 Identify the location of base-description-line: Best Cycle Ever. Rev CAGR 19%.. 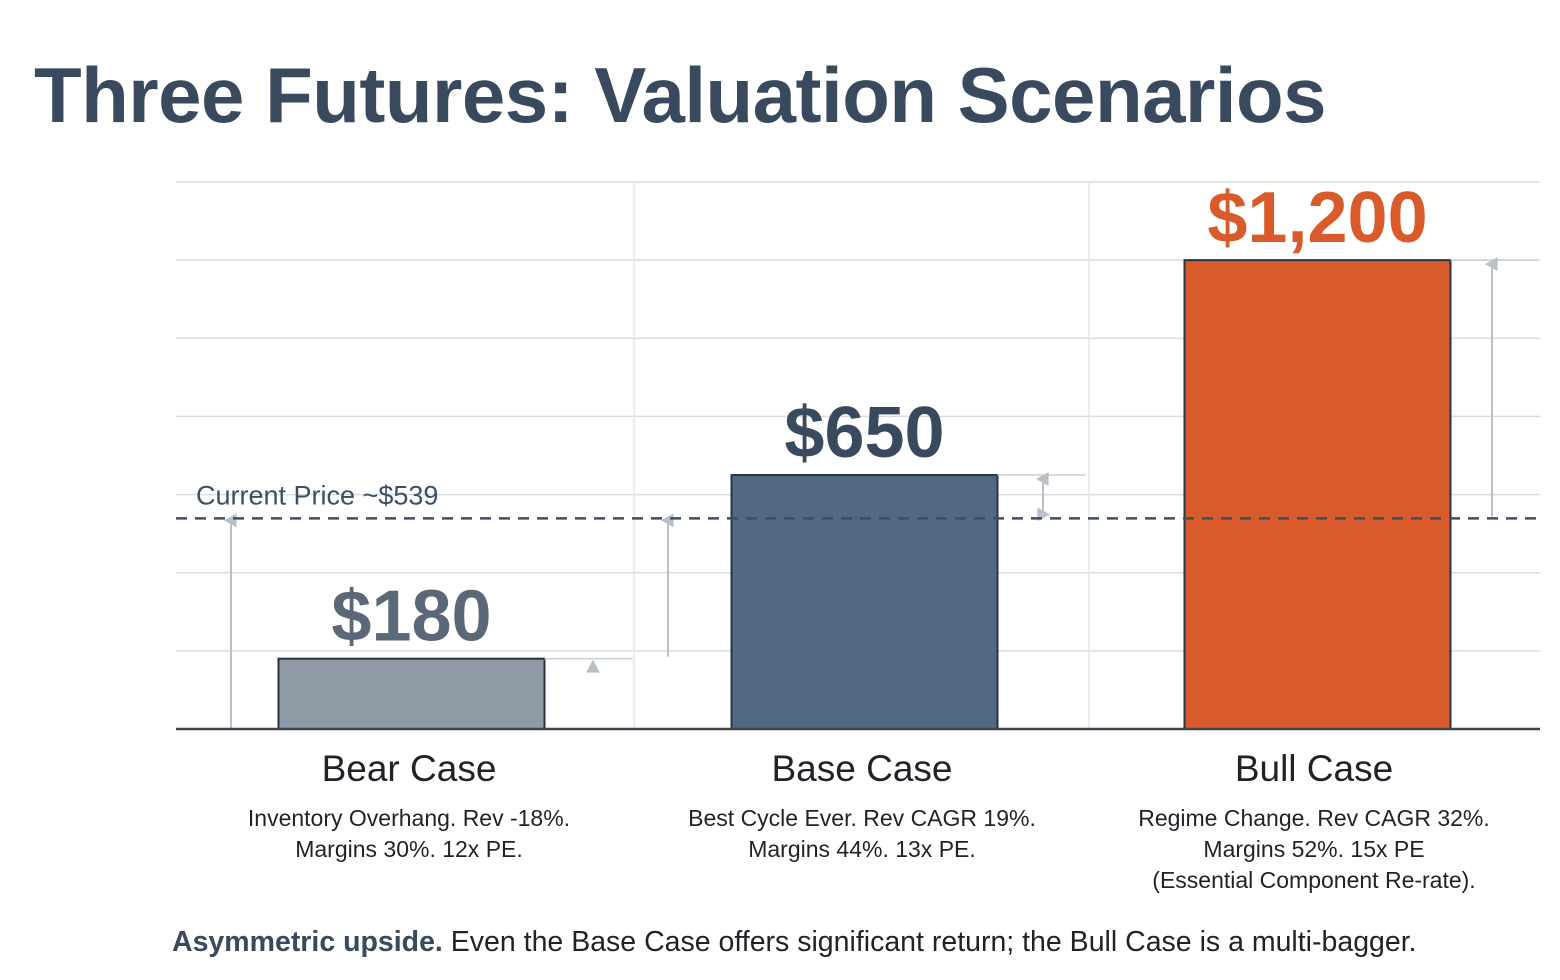
(862, 818).